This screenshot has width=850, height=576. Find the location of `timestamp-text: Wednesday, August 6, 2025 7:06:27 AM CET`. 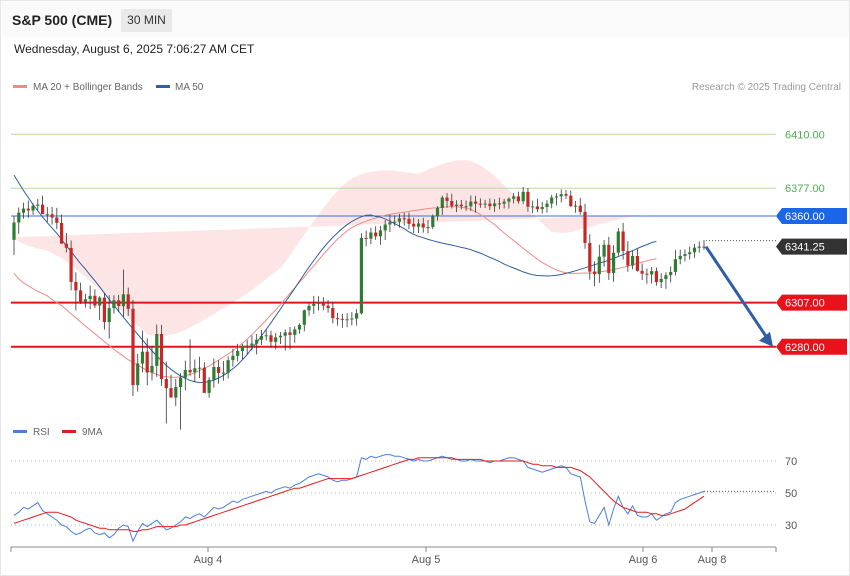

timestamp-text: Wednesday, August 6, 2025 7:06:27 AM CET is located at coordinates (134, 49).